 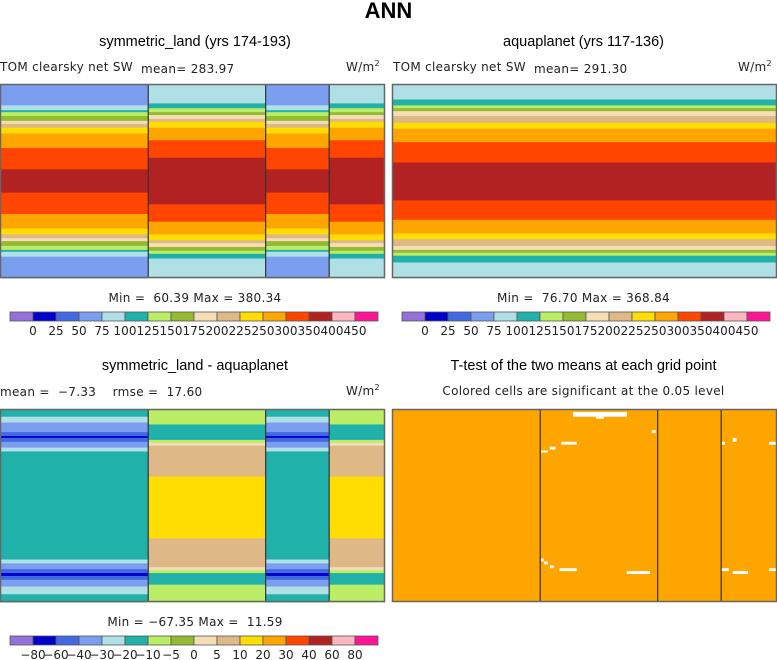 I want to click on map-difference, so click(x=193, y=505).